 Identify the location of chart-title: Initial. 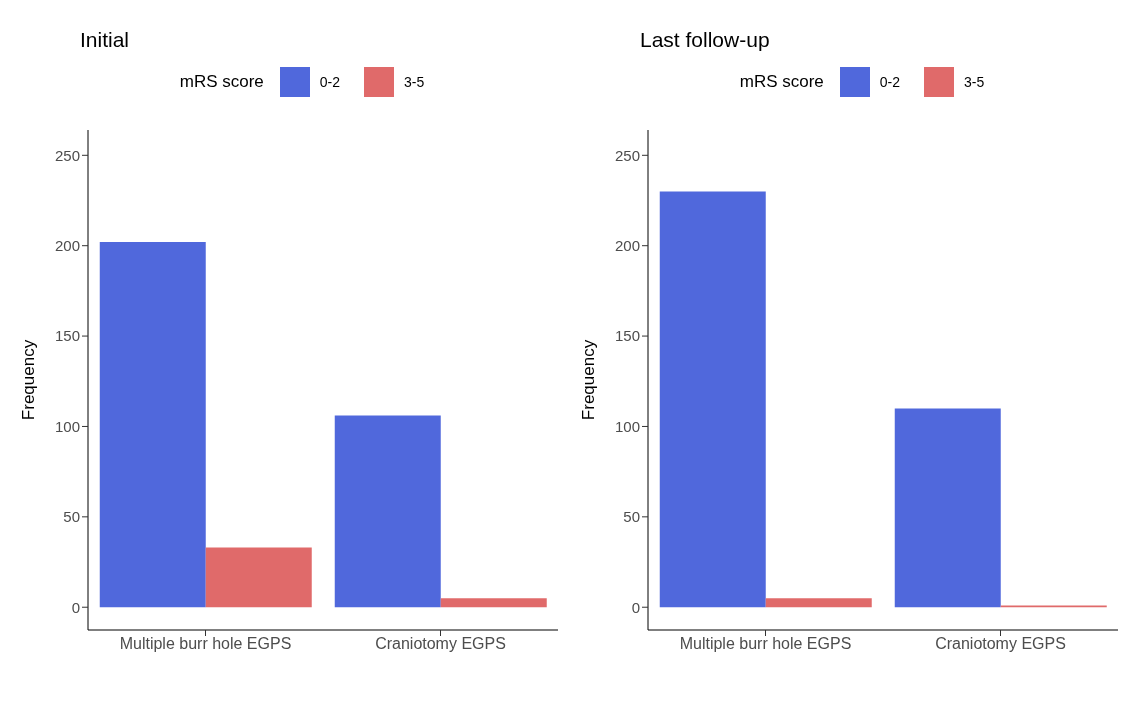
(105, 40).